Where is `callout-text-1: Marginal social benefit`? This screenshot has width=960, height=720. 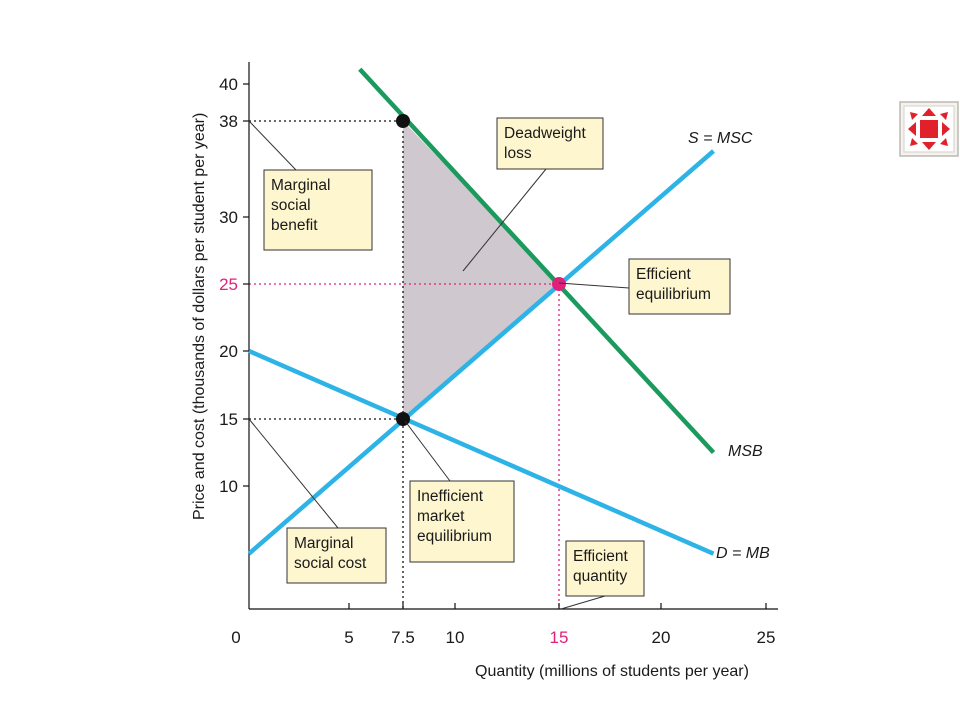 callout-text-1: Marginal social benefit is located at coordinates (300, 205).